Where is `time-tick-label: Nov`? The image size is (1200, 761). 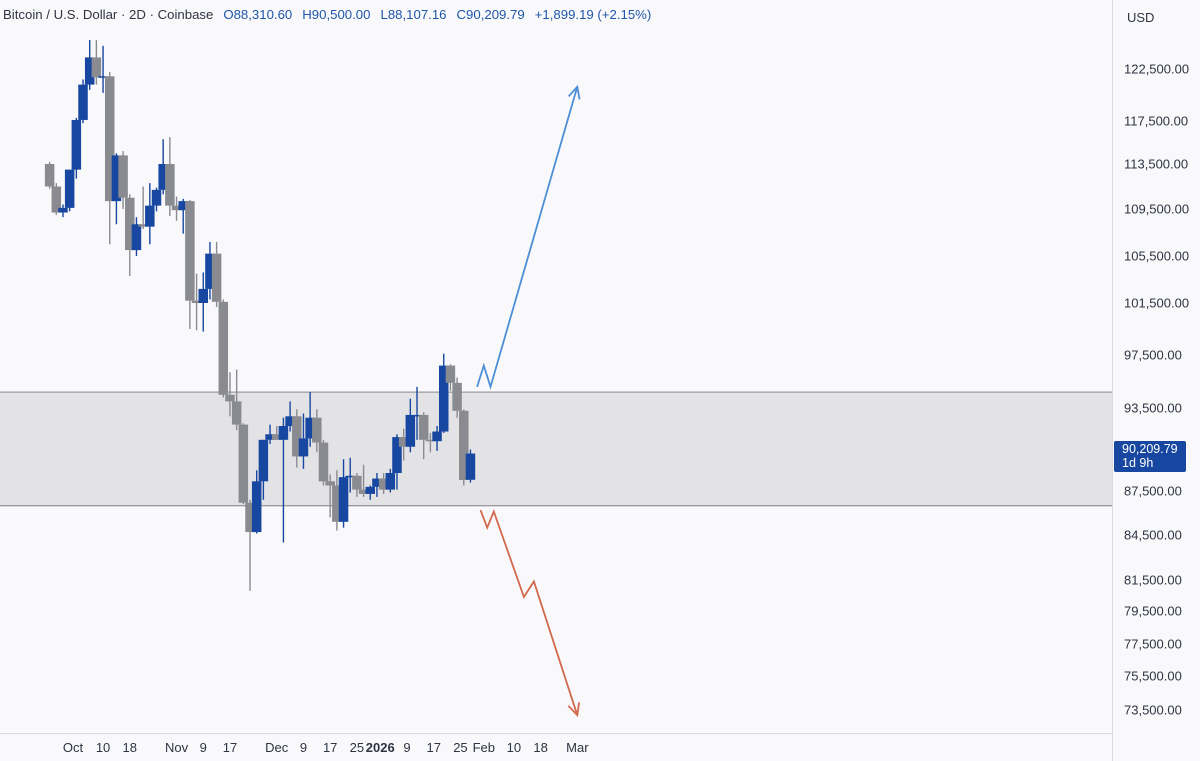
time-tick-label: Nov is located at coordinates (176, 747).